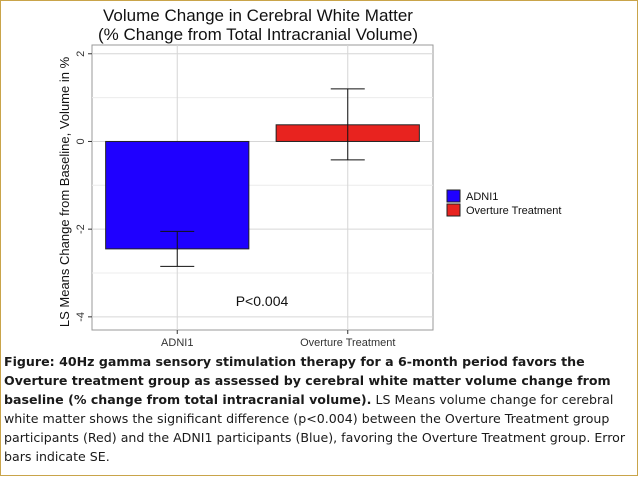  What do you see at coordinates (482, 197) in the screenshot?
I see `legend-label-0: ADNI1` at bounding box center [482, 197].